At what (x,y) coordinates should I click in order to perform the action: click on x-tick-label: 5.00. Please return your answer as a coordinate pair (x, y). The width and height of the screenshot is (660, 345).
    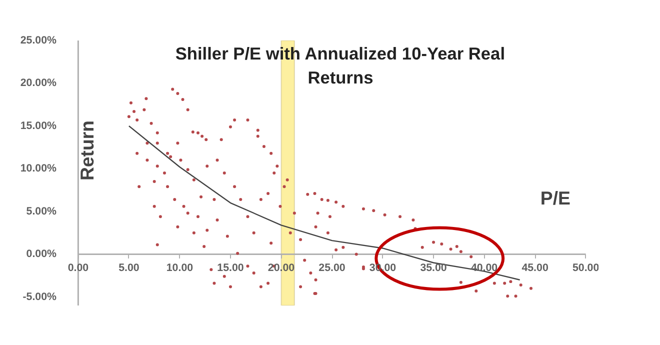
    Looking at the image, I should click on (129, 268).